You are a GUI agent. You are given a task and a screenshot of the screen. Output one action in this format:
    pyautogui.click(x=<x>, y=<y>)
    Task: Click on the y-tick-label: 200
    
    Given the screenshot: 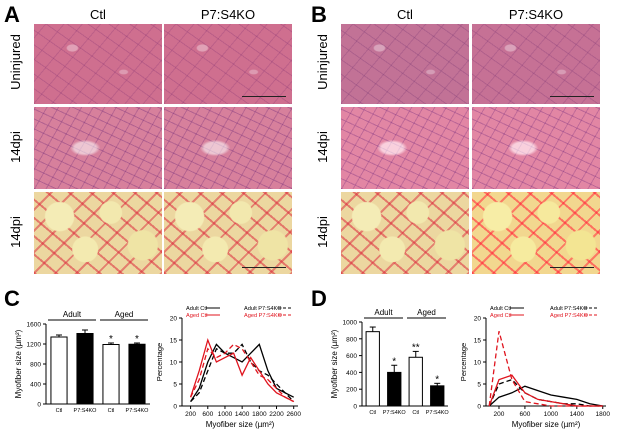 What is the action you would take?
    pyautogui.click(x=351, y=390)
    